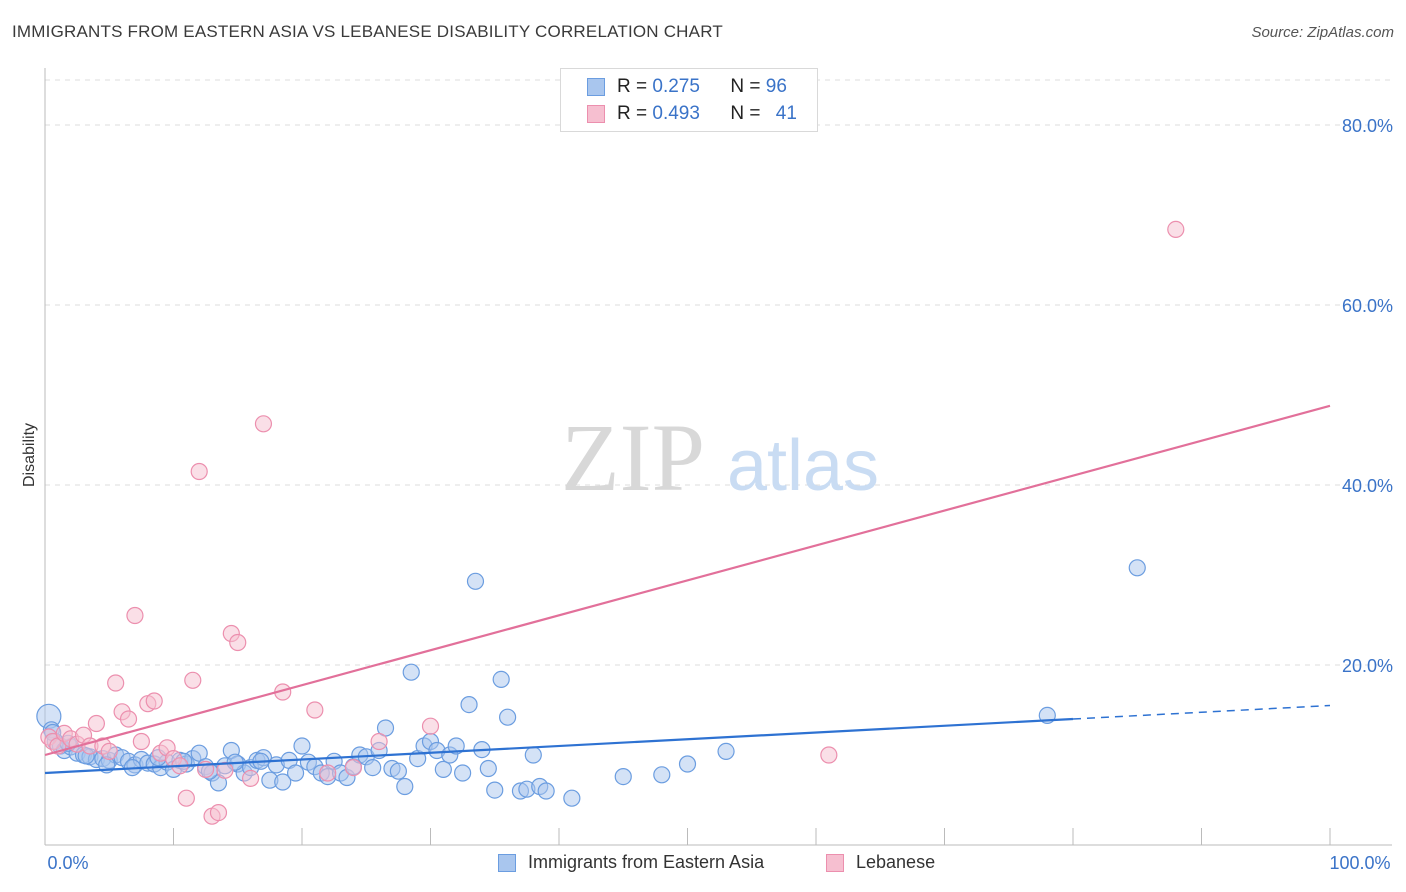 This screenshot has height=892, width=1406. What do you see at coordinates (676, 86) in the screenshot?
I see `legend-r-value: 0.275` at bounding box center [676, 86].